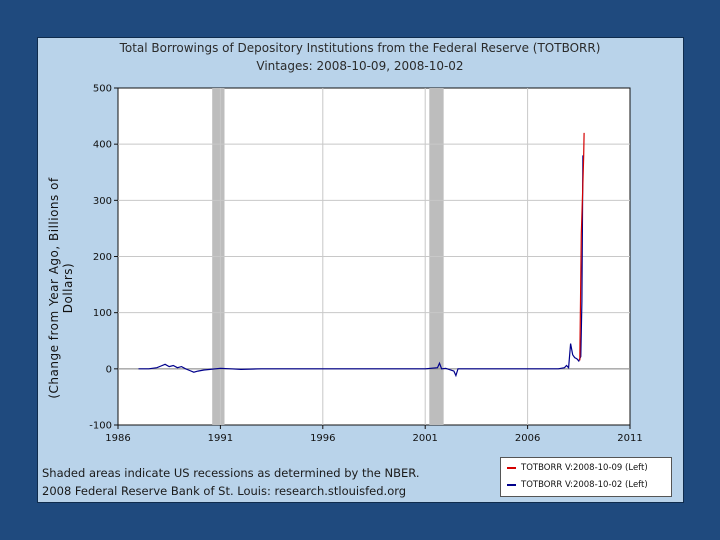  Describe the element at coordinates (102, 313) in the screenshot. I see `y-tick-label: 100` at that location.